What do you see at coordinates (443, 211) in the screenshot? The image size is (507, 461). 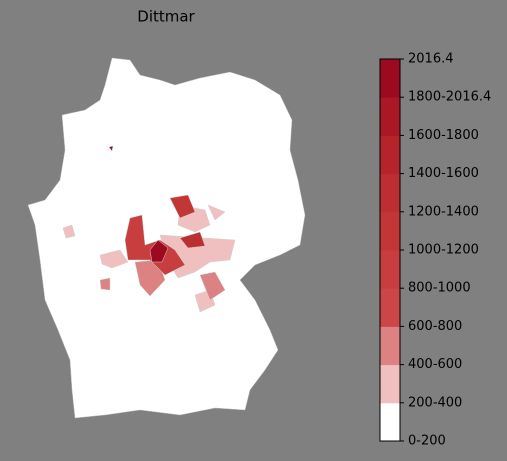 I see `colorbar-label: 1200-1400` at bounding box center [443, 211].